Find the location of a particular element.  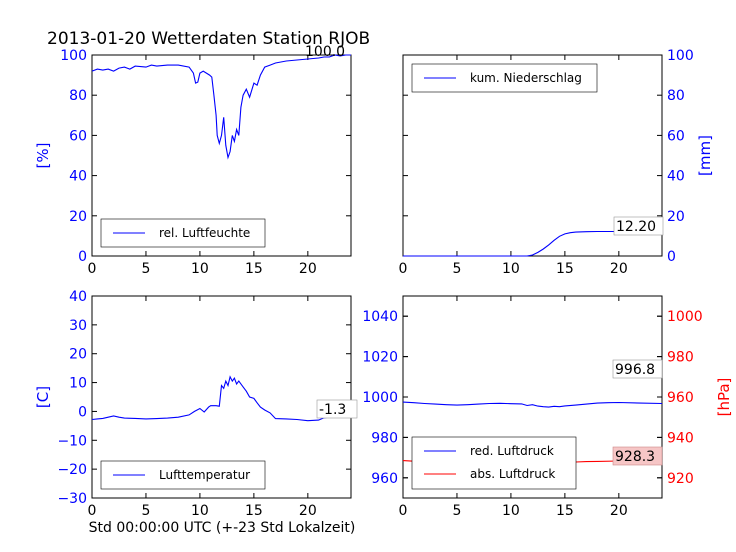

y-tick-label: 60 is located at coordinates (78, 136).